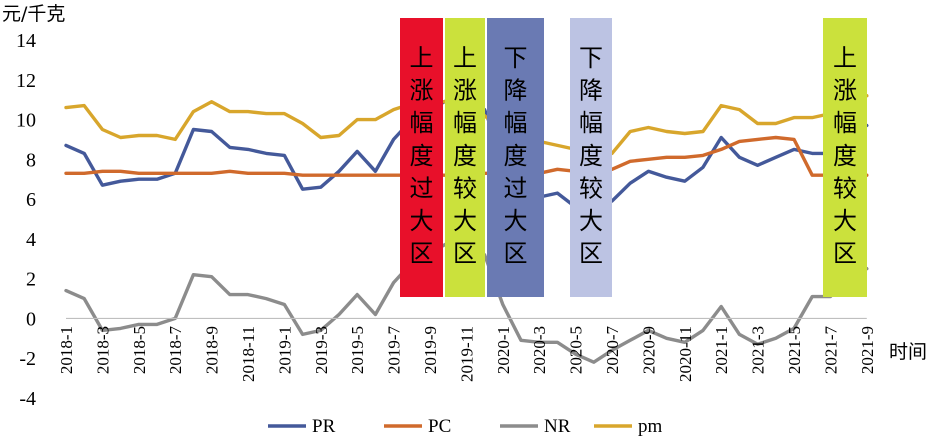 This screenshot has height=439, width=940. I want to click on x-tick-label: 2021-7, so click(830, 350).